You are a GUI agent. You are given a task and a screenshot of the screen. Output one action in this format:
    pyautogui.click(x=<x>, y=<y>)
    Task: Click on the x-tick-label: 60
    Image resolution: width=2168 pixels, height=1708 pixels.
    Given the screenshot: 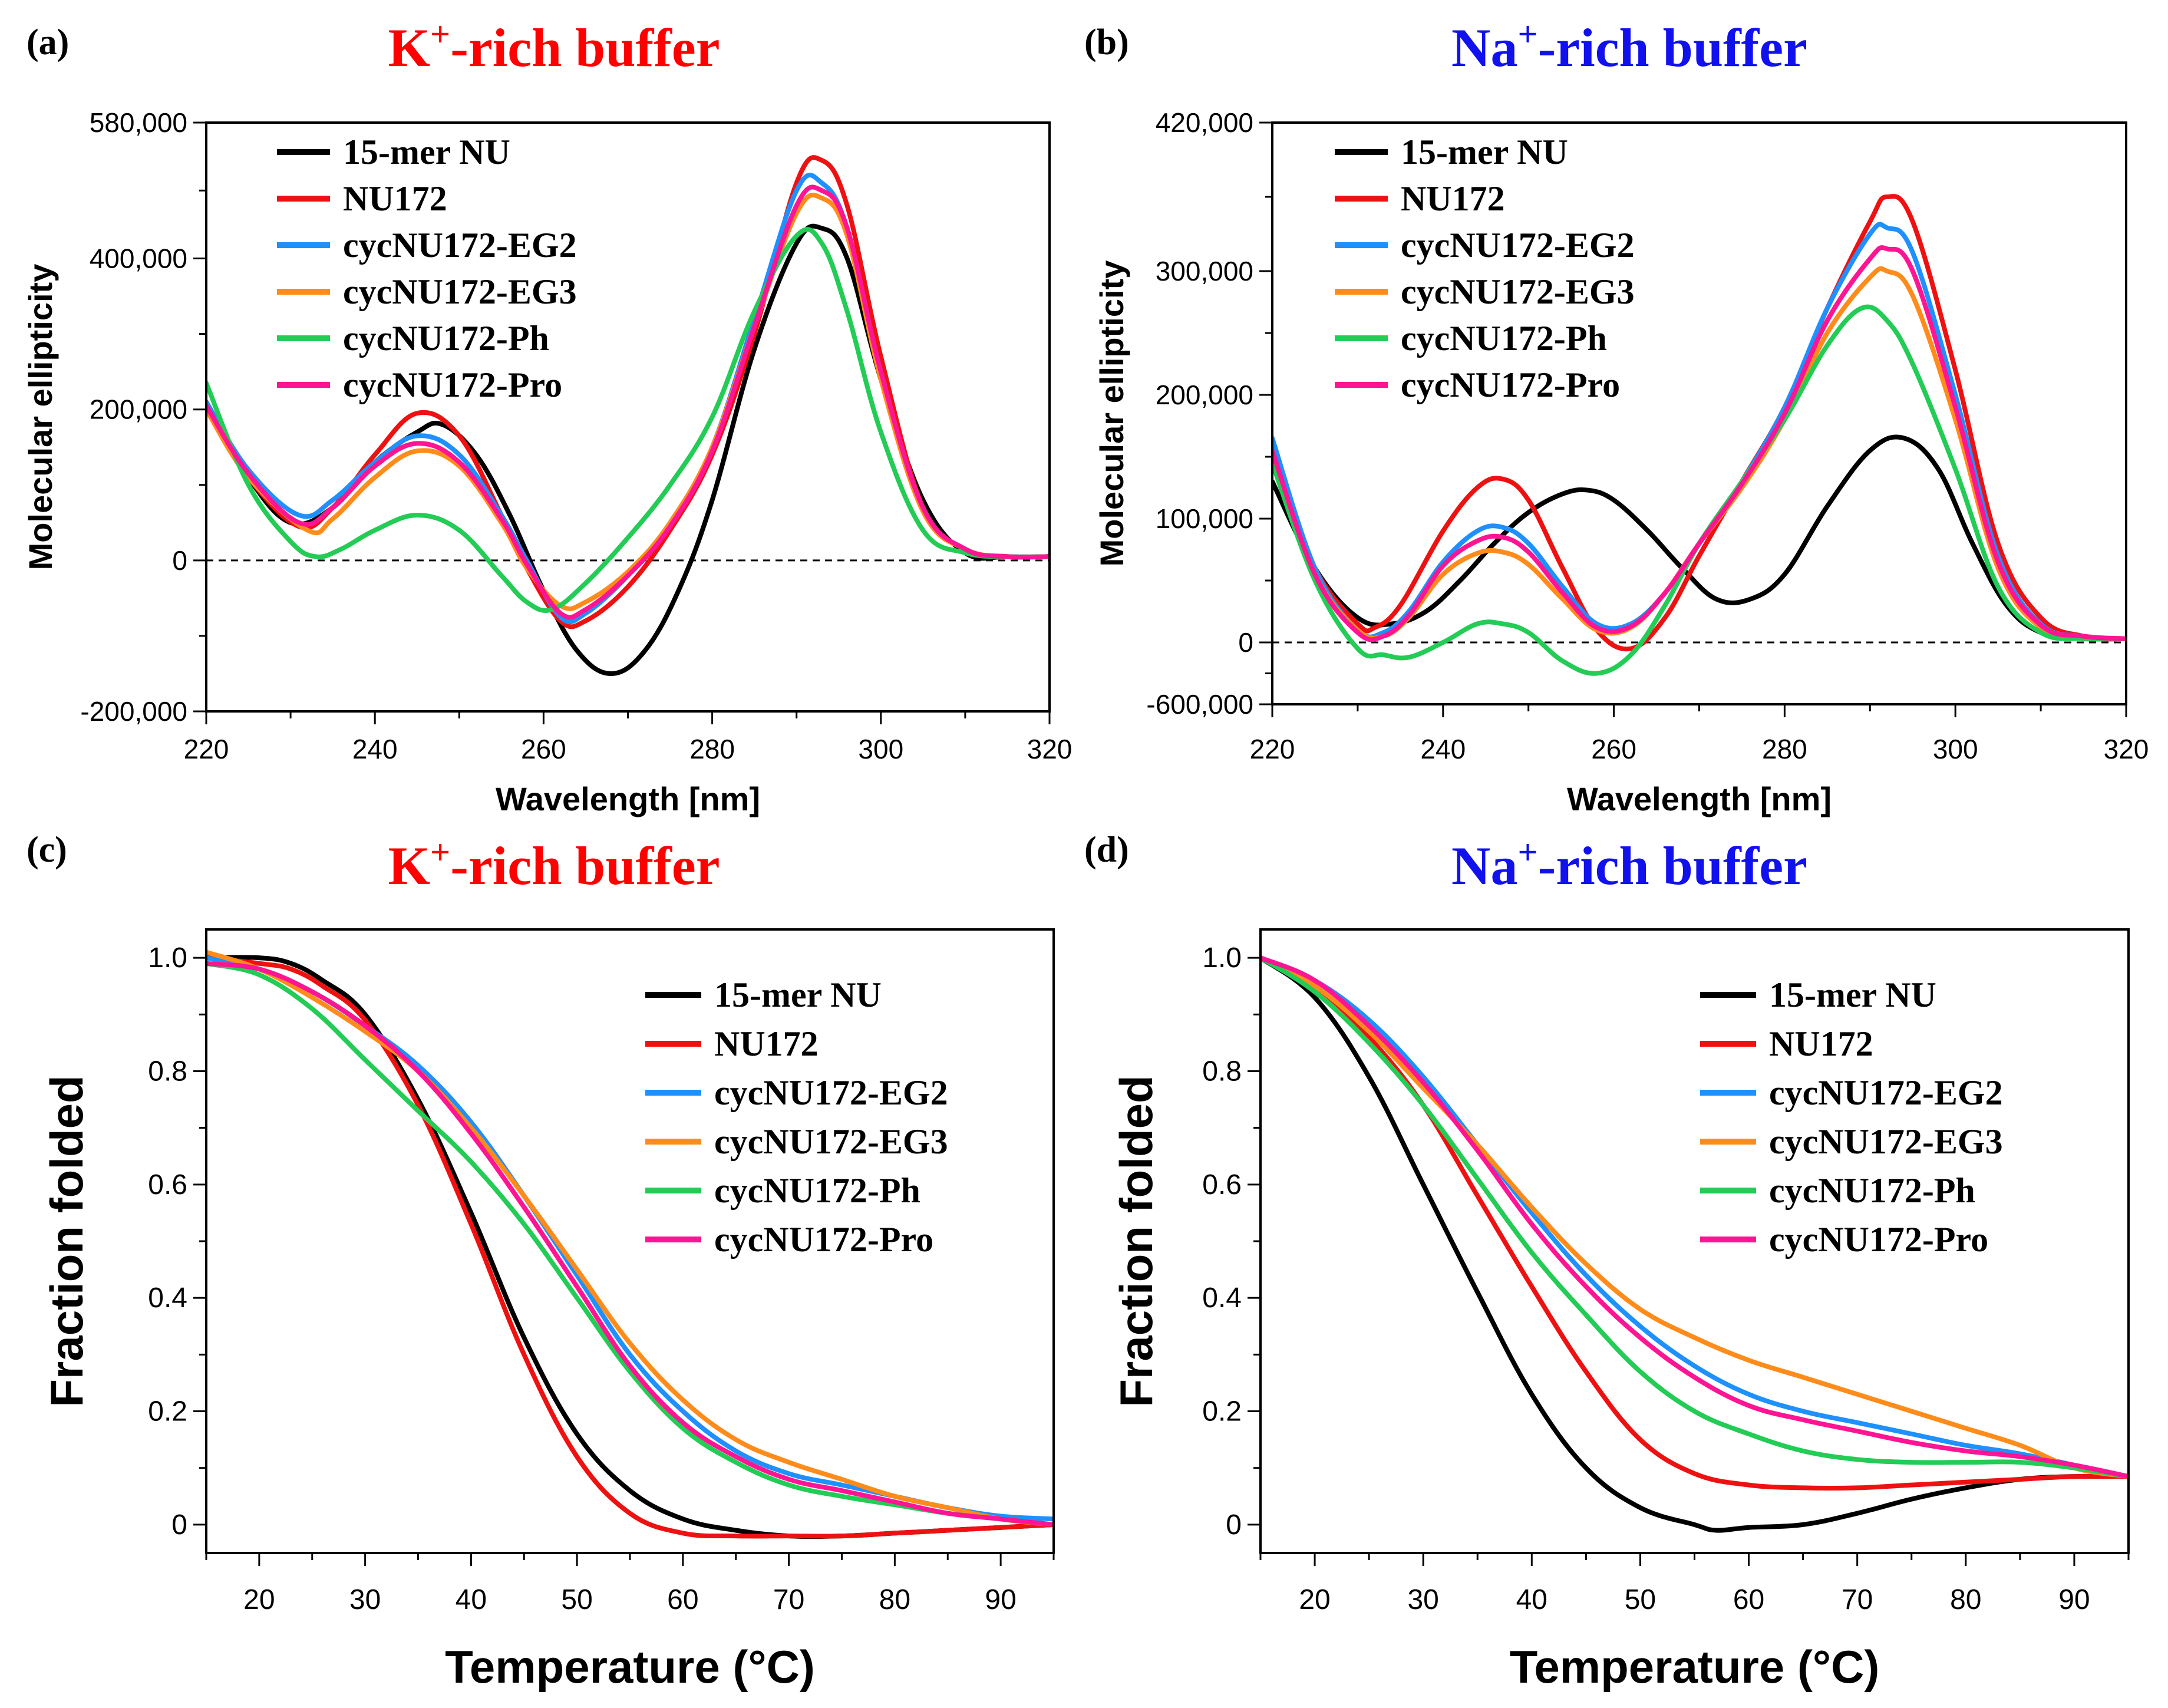 What is the action you would take?
    pyautogui.click(x=683, y=1599)
    